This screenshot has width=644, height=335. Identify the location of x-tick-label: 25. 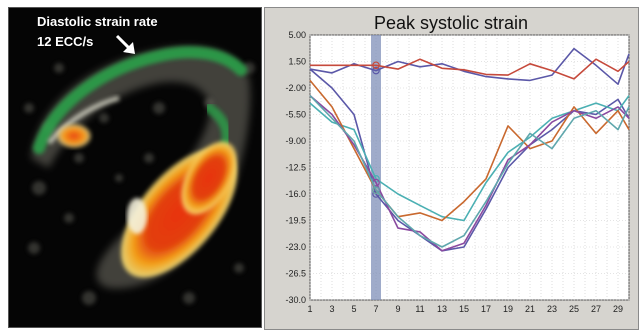
(574, 309).